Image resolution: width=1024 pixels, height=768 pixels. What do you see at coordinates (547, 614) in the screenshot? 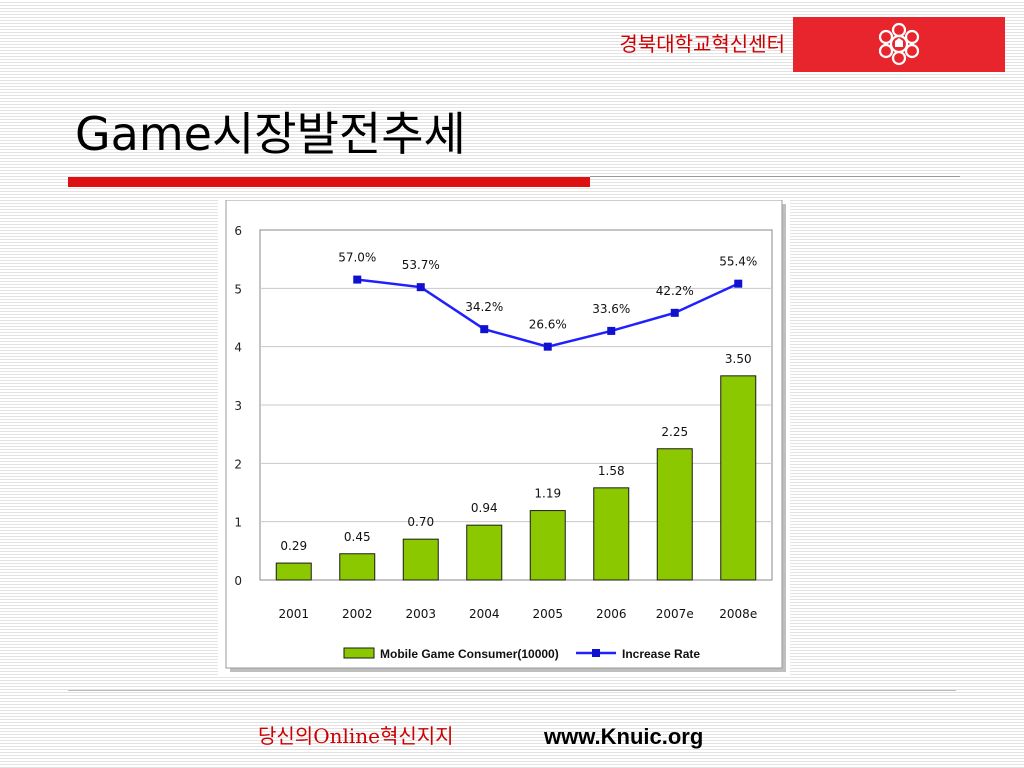
I see `x-tick-label: 2005` at bounding box center [547, 614].